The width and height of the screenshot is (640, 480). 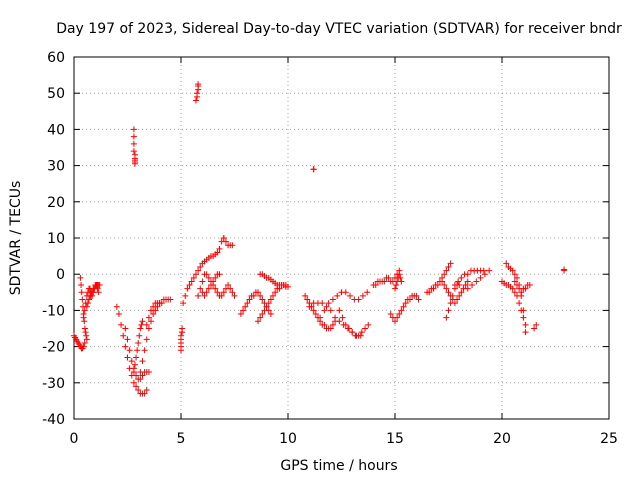 What do you see at coordinates (56, 203) in the screenshot?
I see `y-tick-label: 20` at bounding box center [56, 203].